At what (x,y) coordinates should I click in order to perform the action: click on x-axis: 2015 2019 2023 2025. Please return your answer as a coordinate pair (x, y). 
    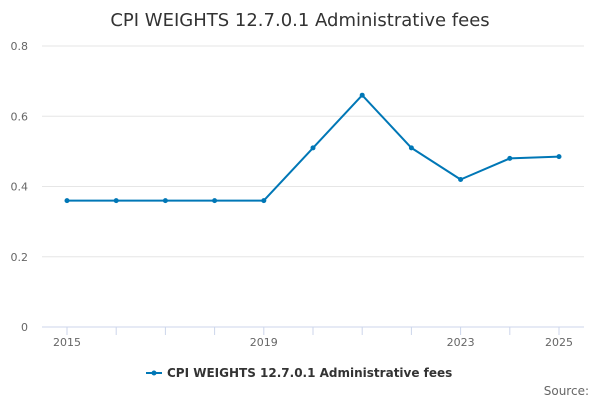
    Looking at the image, I should click on (313, 337).